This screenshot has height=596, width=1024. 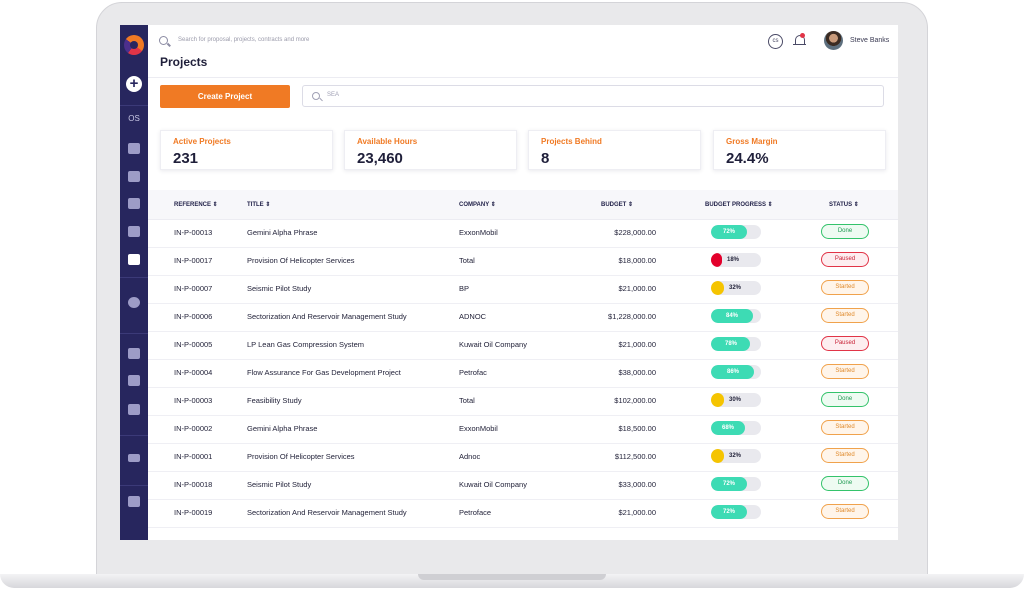 I want to click on sidebar-os-label: OS, so click(x=134, y=118).